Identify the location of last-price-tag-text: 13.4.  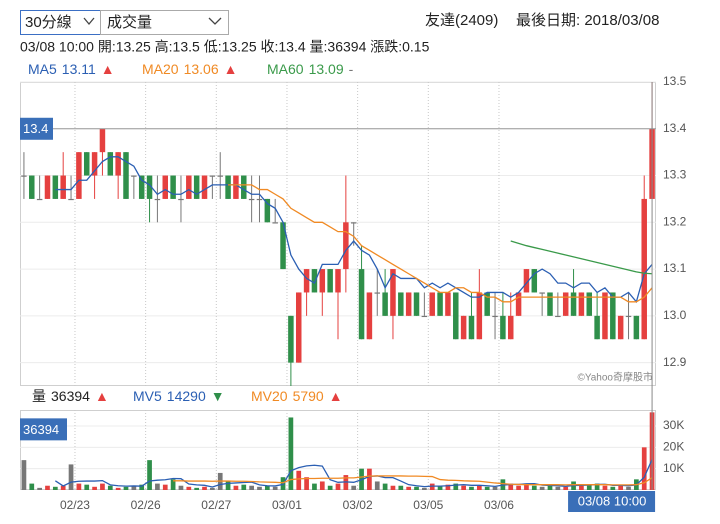
(35, 128).